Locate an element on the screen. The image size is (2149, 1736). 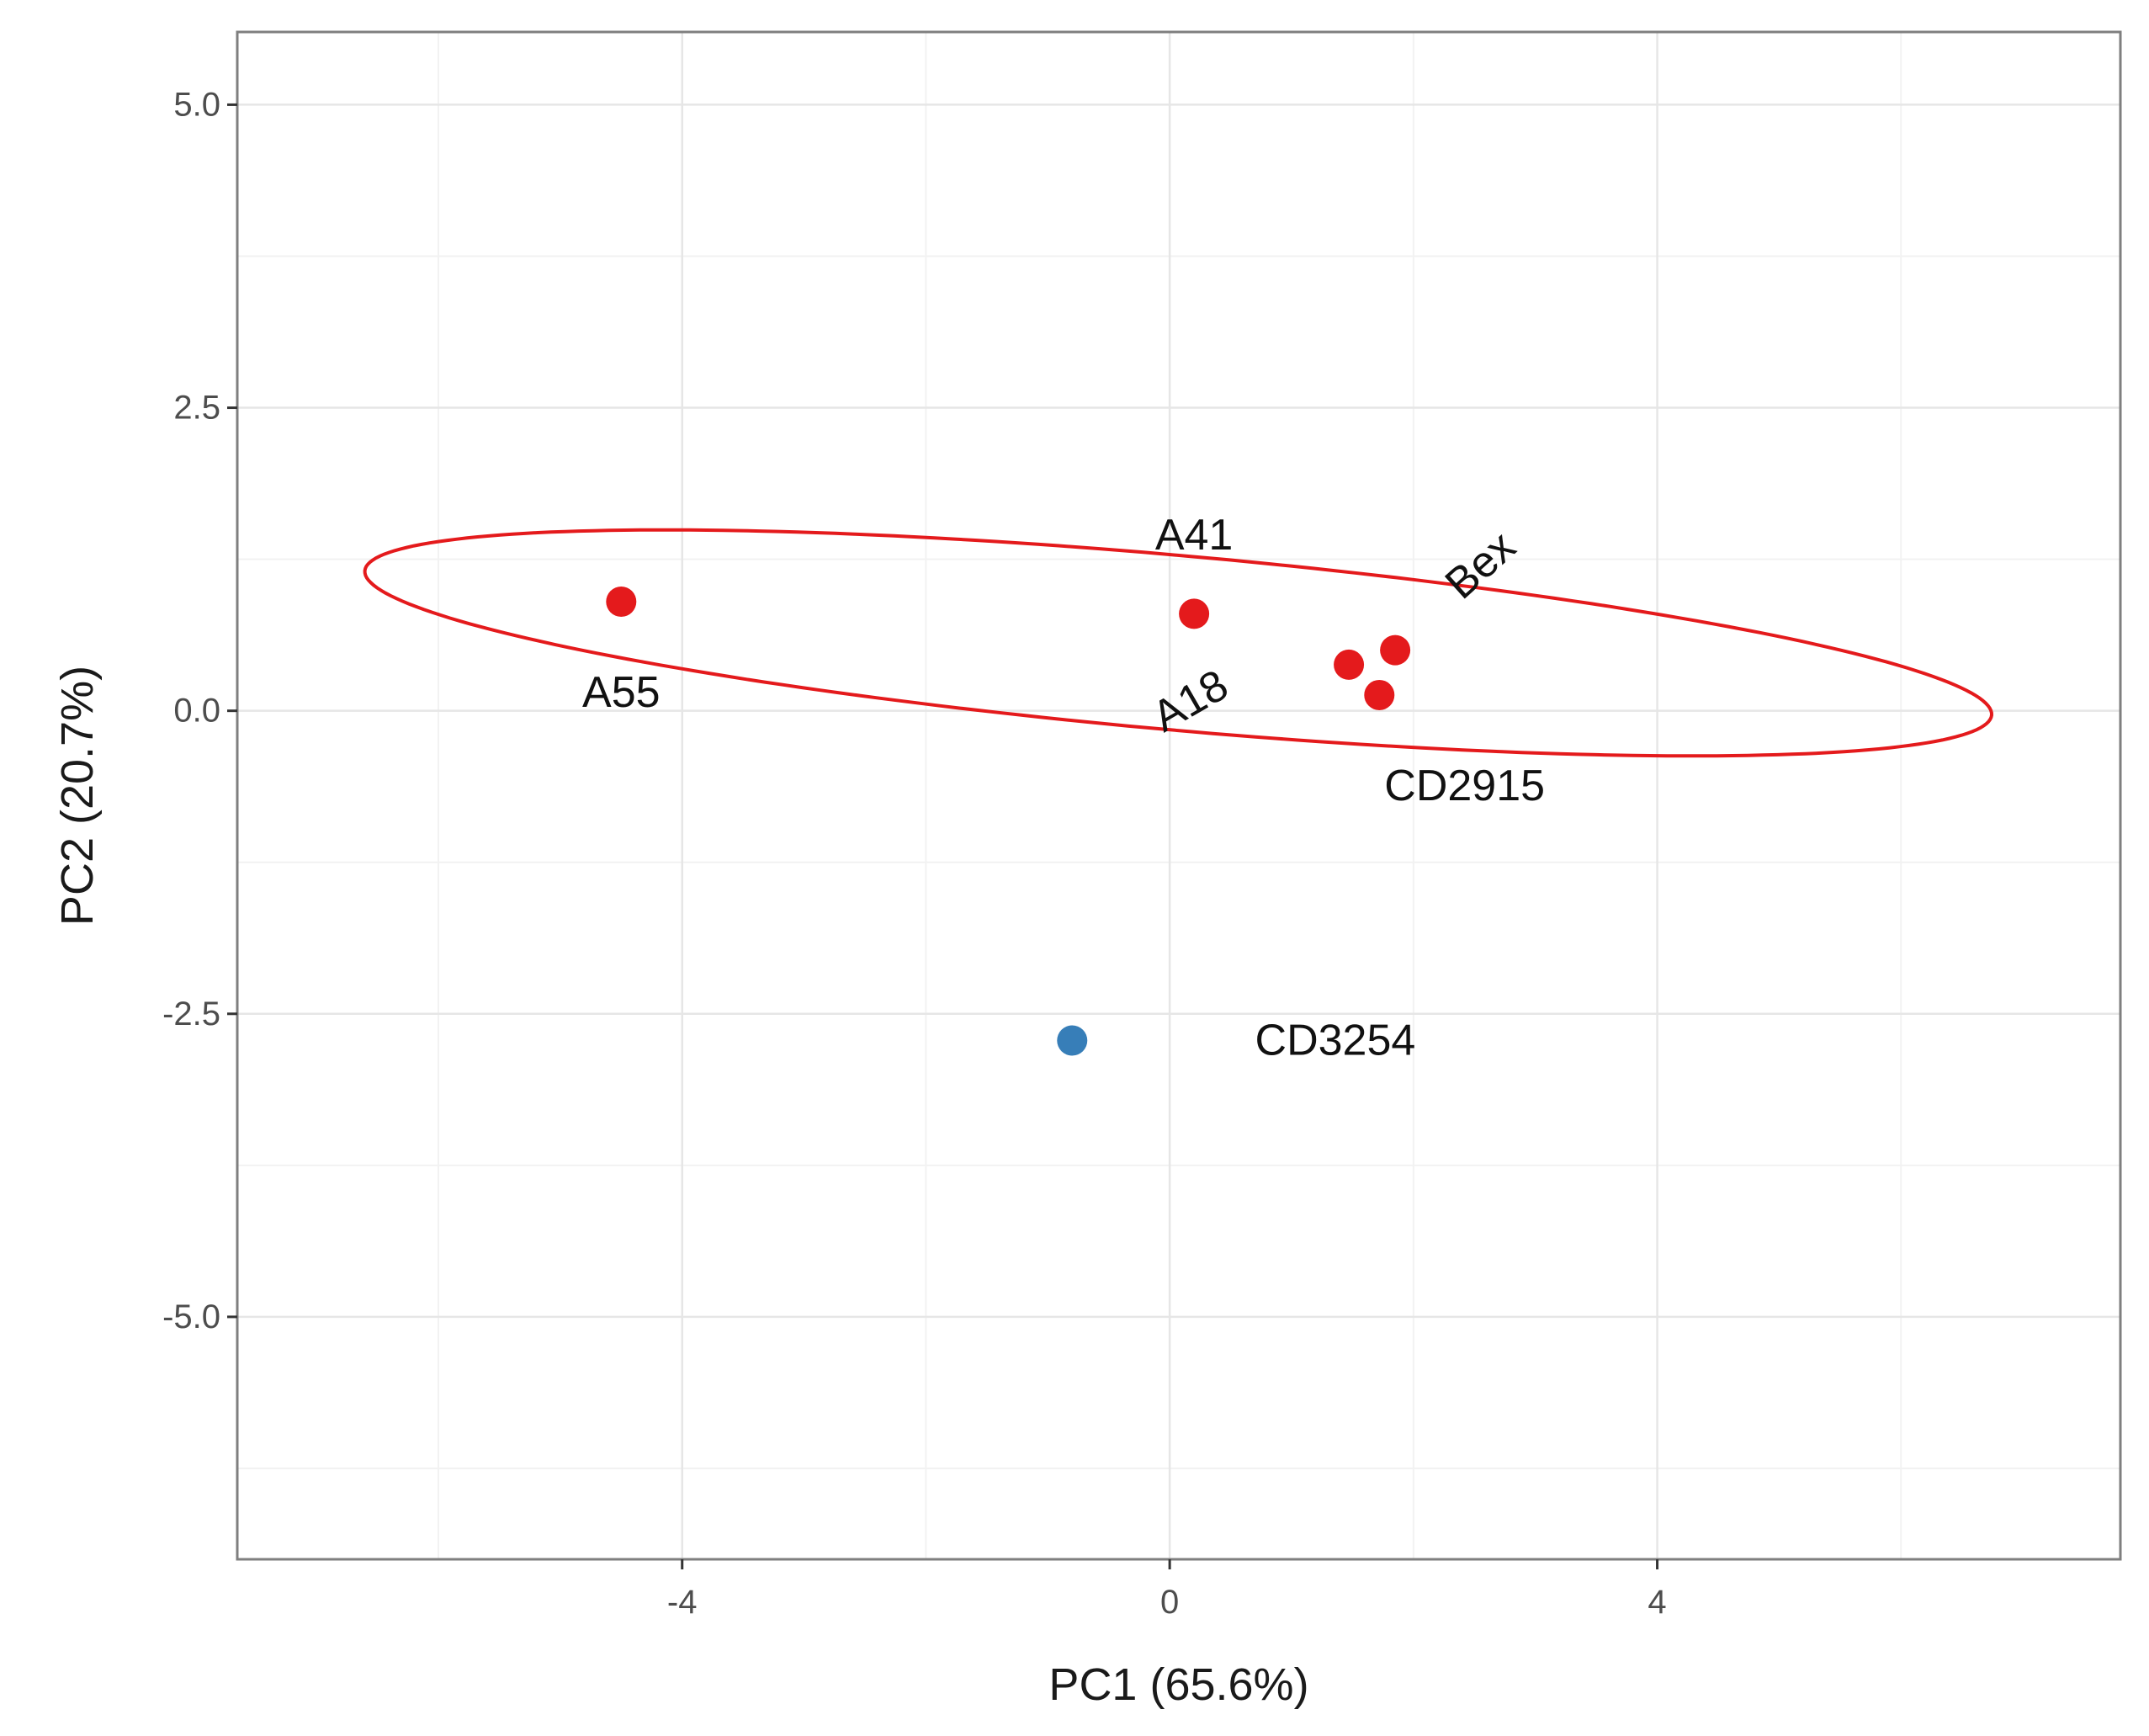
data-point-cd3254 is located at coordinates (1072, 1040).